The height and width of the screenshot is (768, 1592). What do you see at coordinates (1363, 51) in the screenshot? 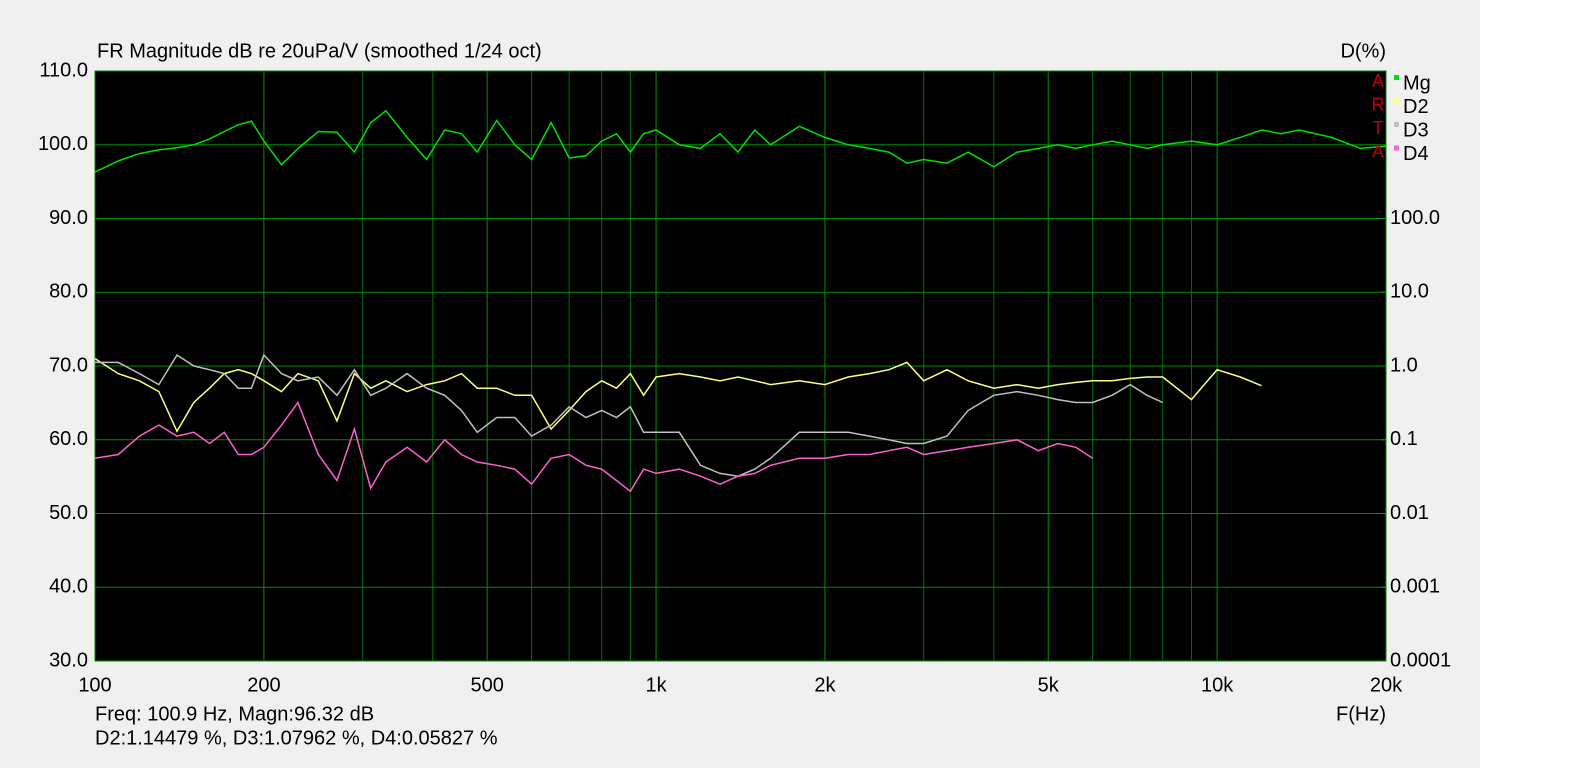
I see `y2-axis-label: D(%)` at bounding box center [1363, 51].